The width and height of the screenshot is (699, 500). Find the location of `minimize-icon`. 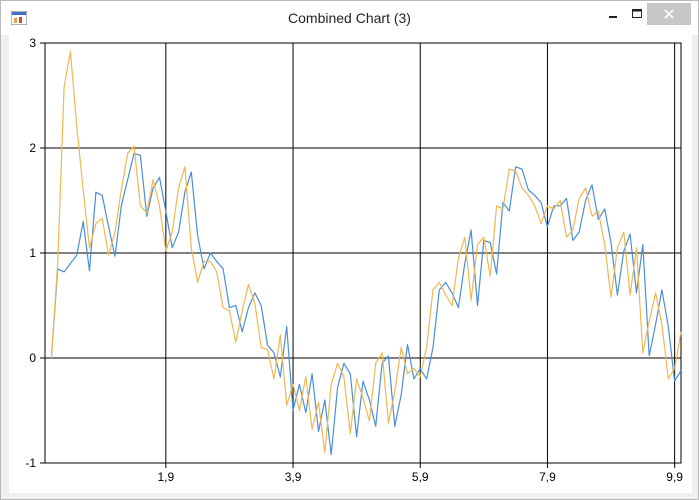

minimize-icon is located at coordinates (613, 17).